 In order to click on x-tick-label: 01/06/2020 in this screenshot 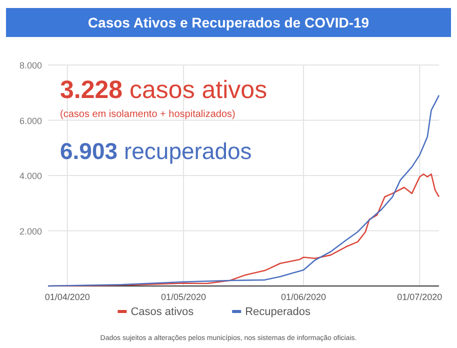, I will do `click(303, 297)`.